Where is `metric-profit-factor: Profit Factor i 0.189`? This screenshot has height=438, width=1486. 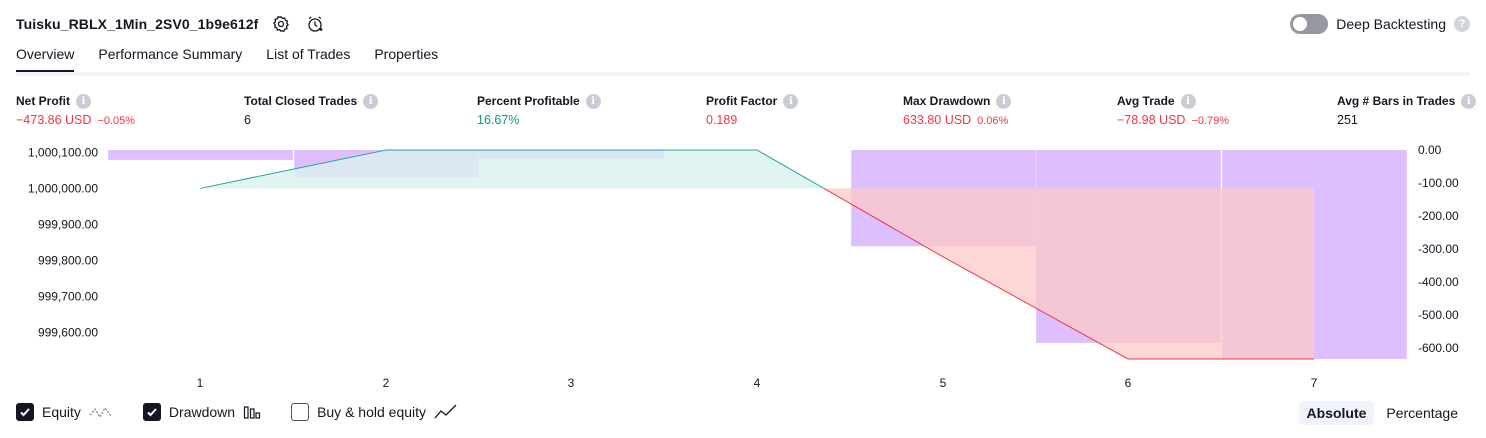 metric-profit-factor: Profit Factor i 0.189 is located at coordinates (752, 111).